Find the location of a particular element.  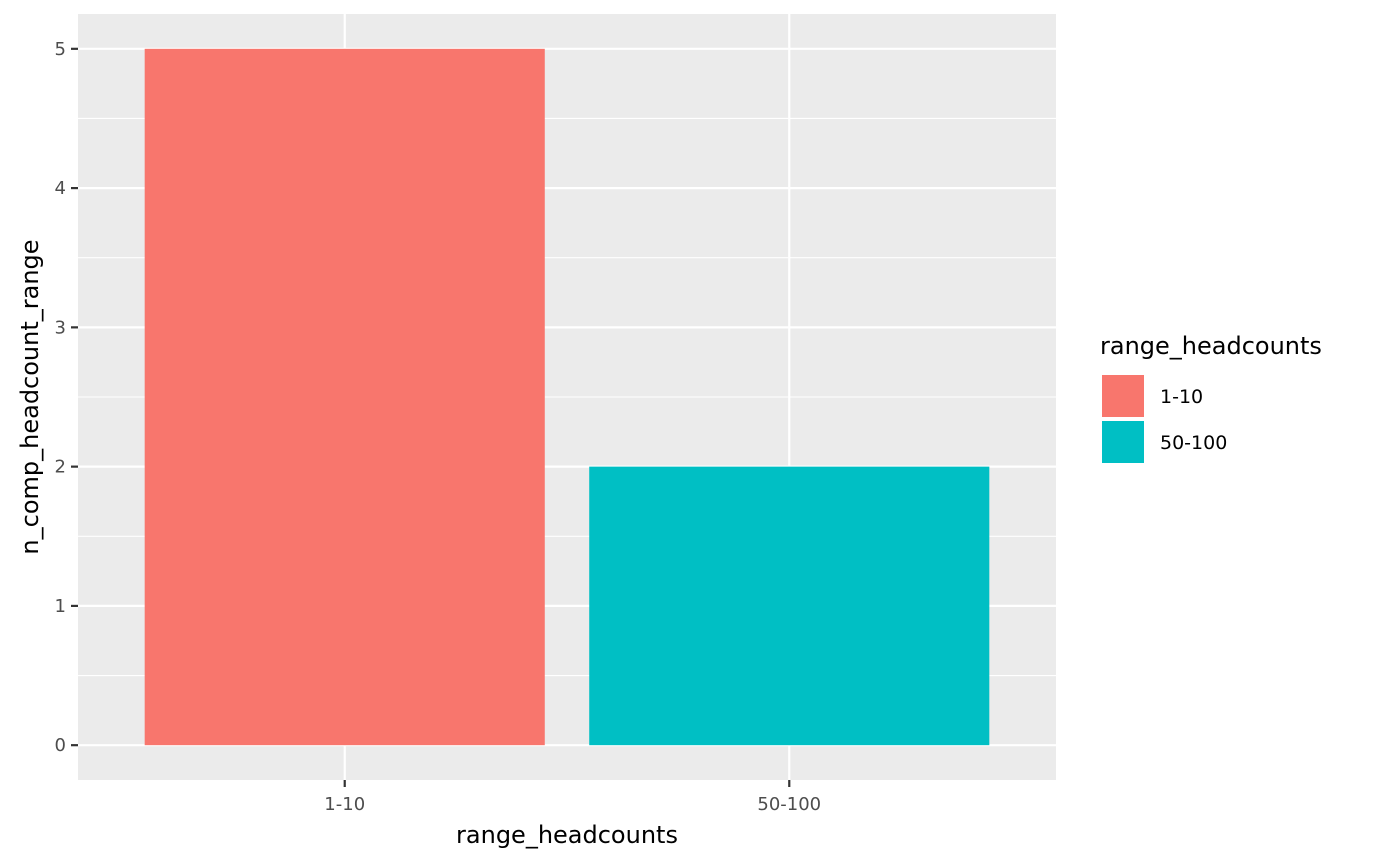

y-tick-label: 0 is located at coordinates (60, 745).